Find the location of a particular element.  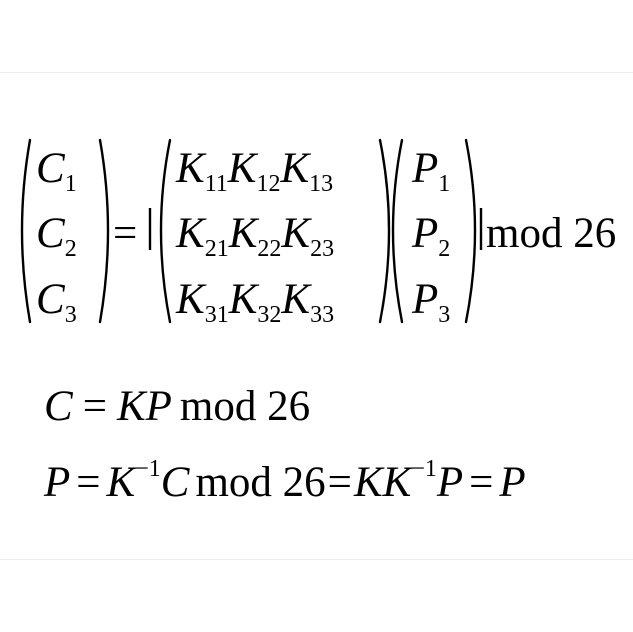

plain-right-paren is located at coordinates (470, 231).